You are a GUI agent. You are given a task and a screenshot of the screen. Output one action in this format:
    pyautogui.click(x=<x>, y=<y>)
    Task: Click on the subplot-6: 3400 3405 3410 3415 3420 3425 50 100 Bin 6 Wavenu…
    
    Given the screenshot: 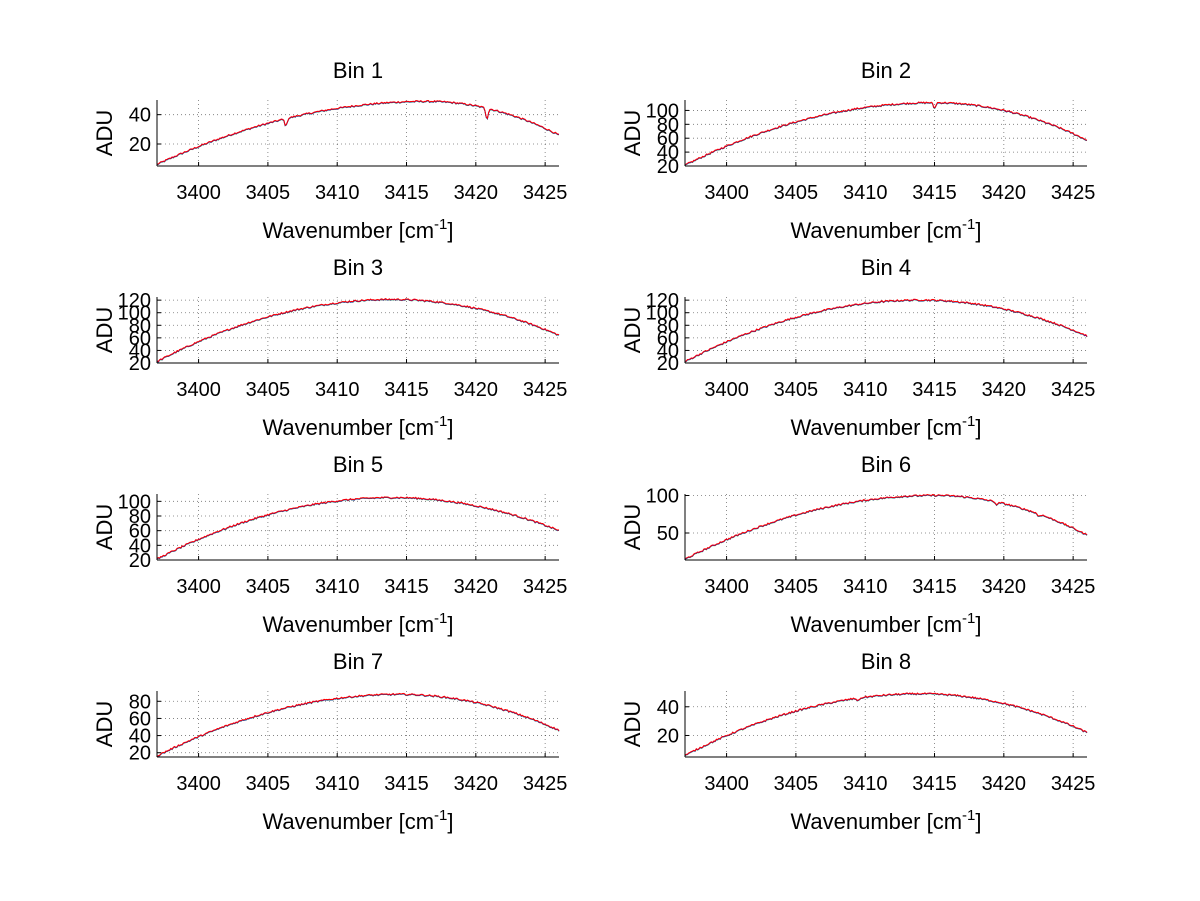 What is the action you would take?
    pyautogui.click(x=857, y=544)
    